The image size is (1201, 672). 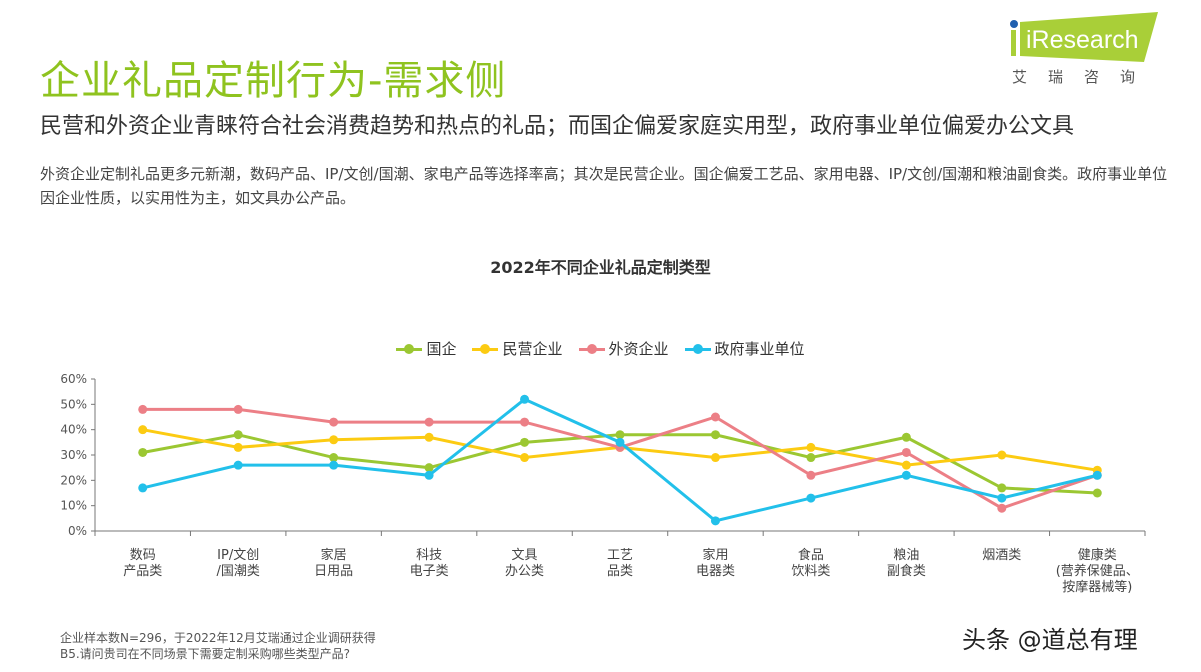 I want to click on y-tick-label: 30%, so click(x=73, y=455).